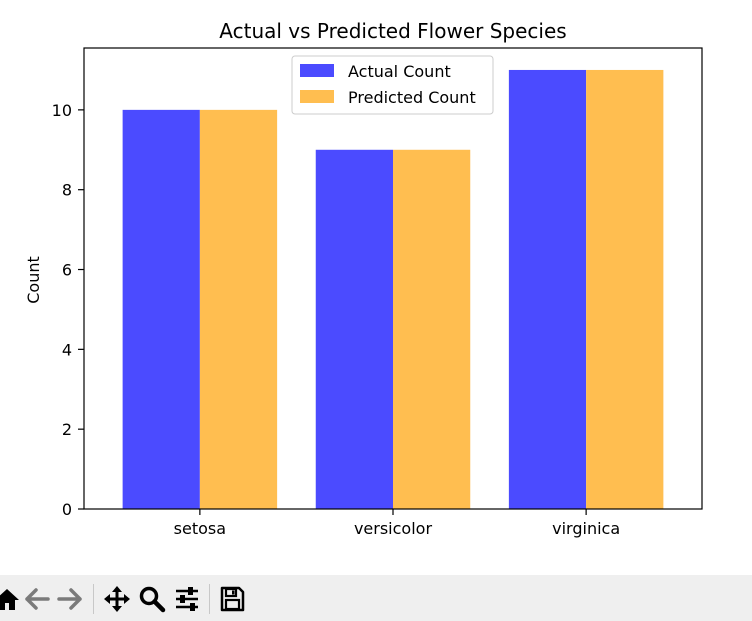  Describe the element at coordinates (393, 528) in the screenshot. I see `x-tick-label: versicolor` at that location.